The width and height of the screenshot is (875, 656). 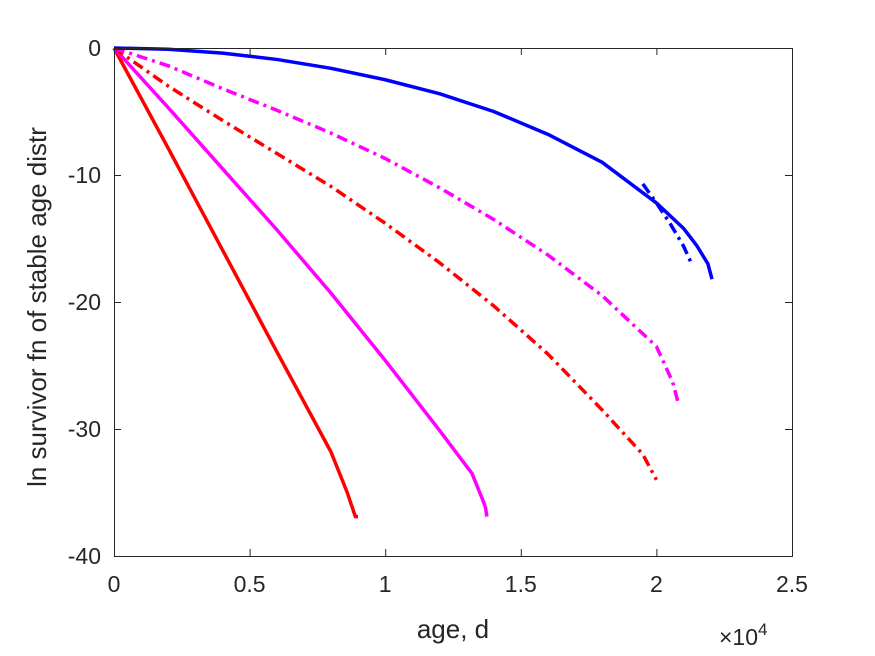 I want to click on x-axis-exponent: ×10⁴, so click(x=743, y=635).